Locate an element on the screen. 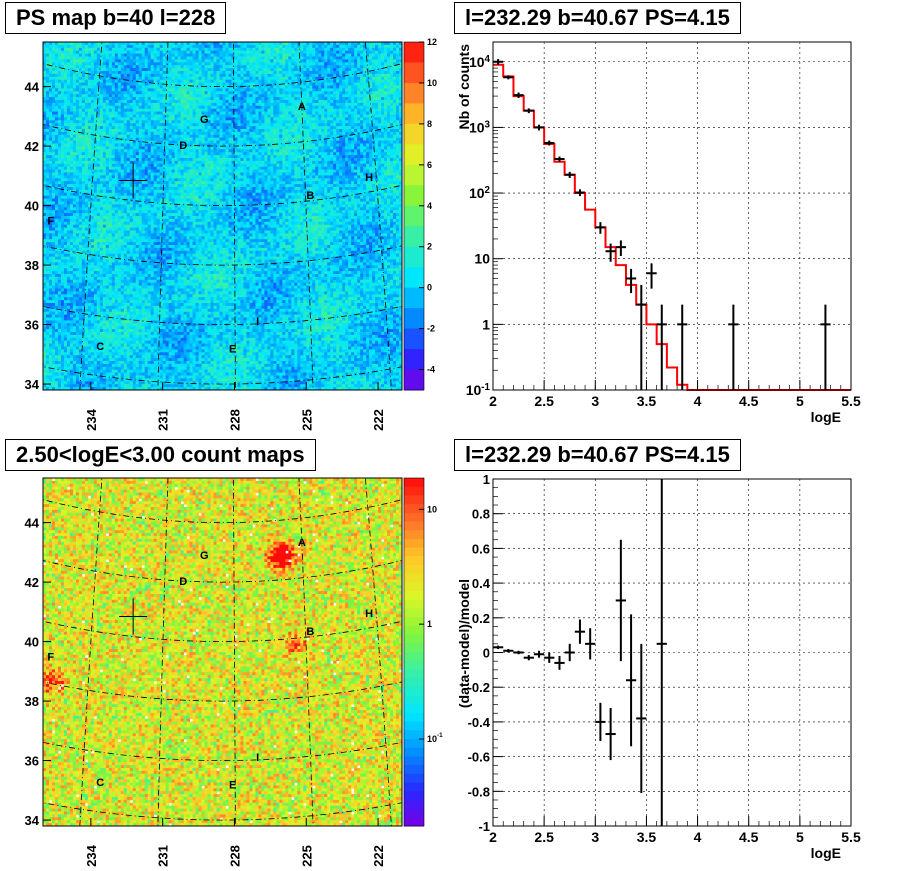 The image size is (898, 871). x-axis-label: logE is located at coordinates (826, 853).